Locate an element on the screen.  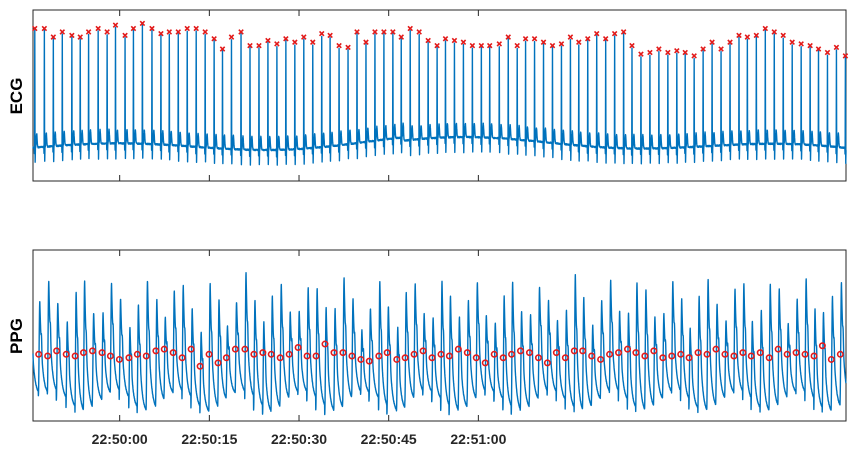
ecg-ylabel: ECG is located at coordinates (16, 96).